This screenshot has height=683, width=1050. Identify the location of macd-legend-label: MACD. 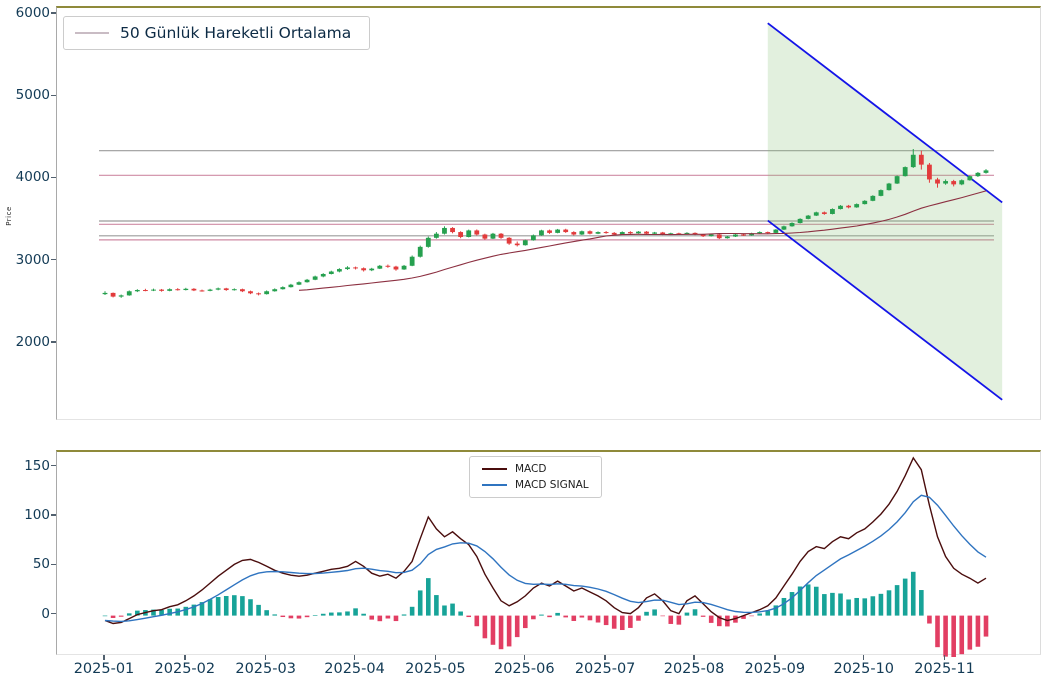
(531, 469).